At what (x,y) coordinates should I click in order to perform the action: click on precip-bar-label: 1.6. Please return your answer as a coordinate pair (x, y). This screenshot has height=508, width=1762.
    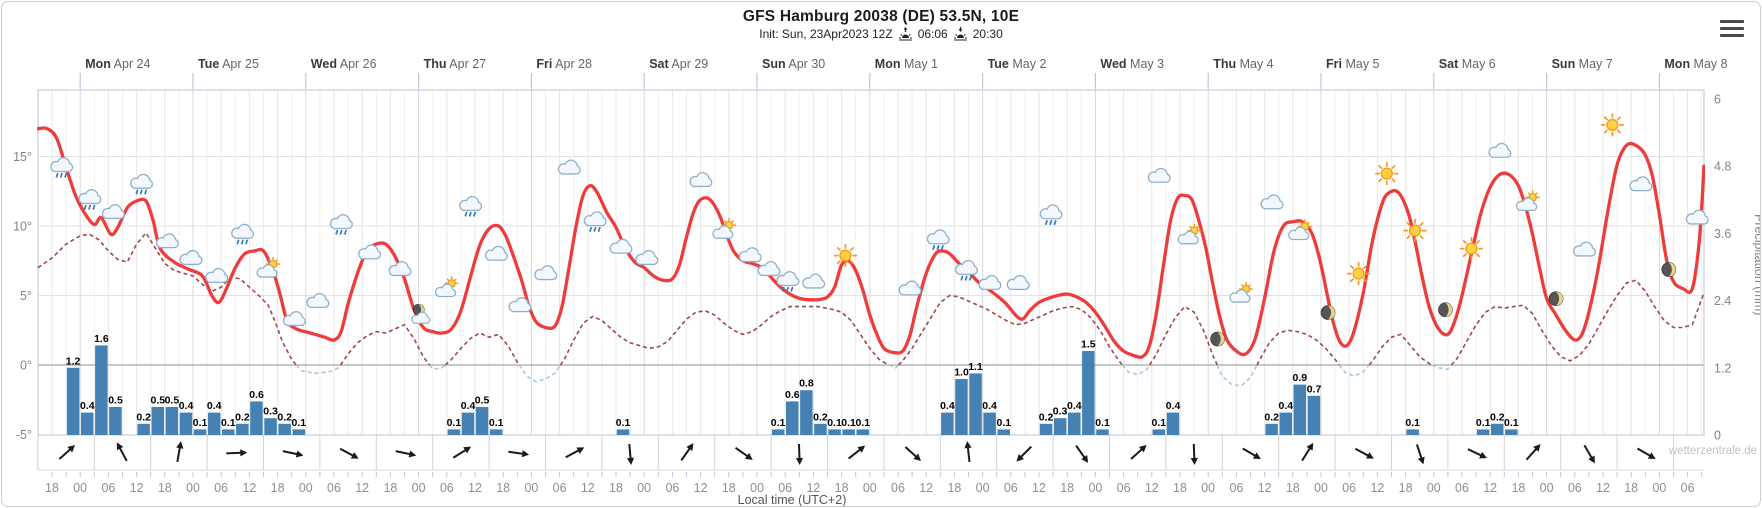
    Looking at the image, I should click on (101, 339).